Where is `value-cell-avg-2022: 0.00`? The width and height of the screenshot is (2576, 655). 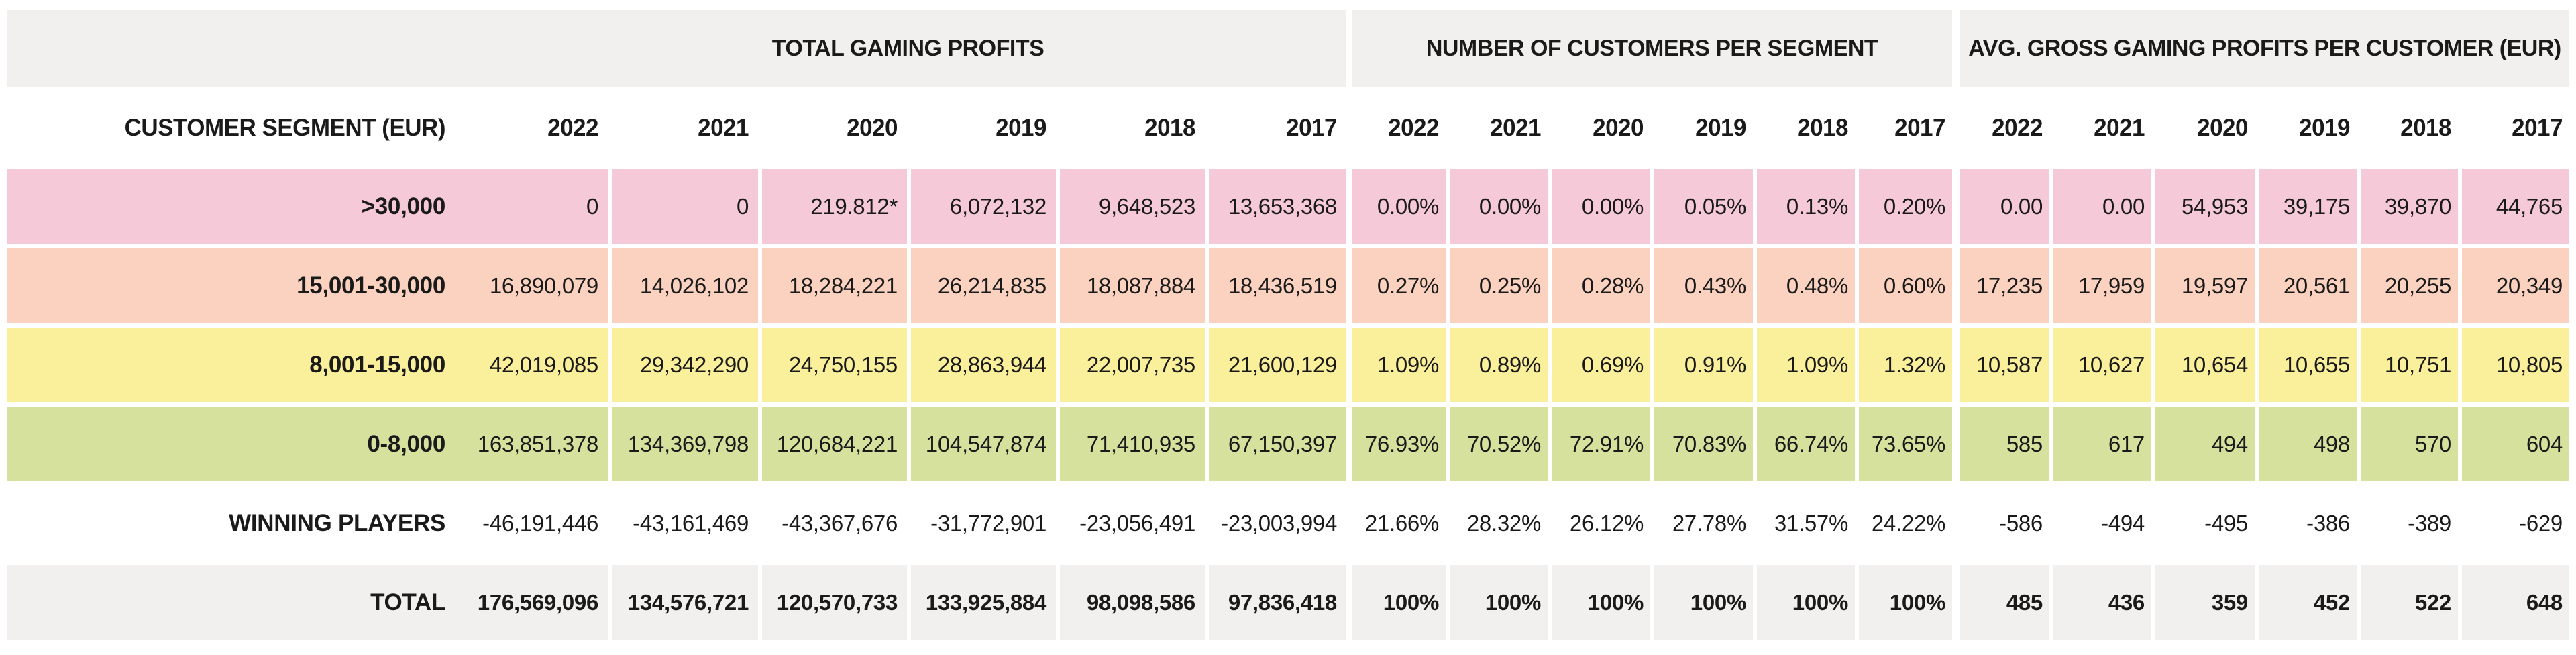
value-cell-avg-2022: 0.00 is located at coordinates (2004, 206).